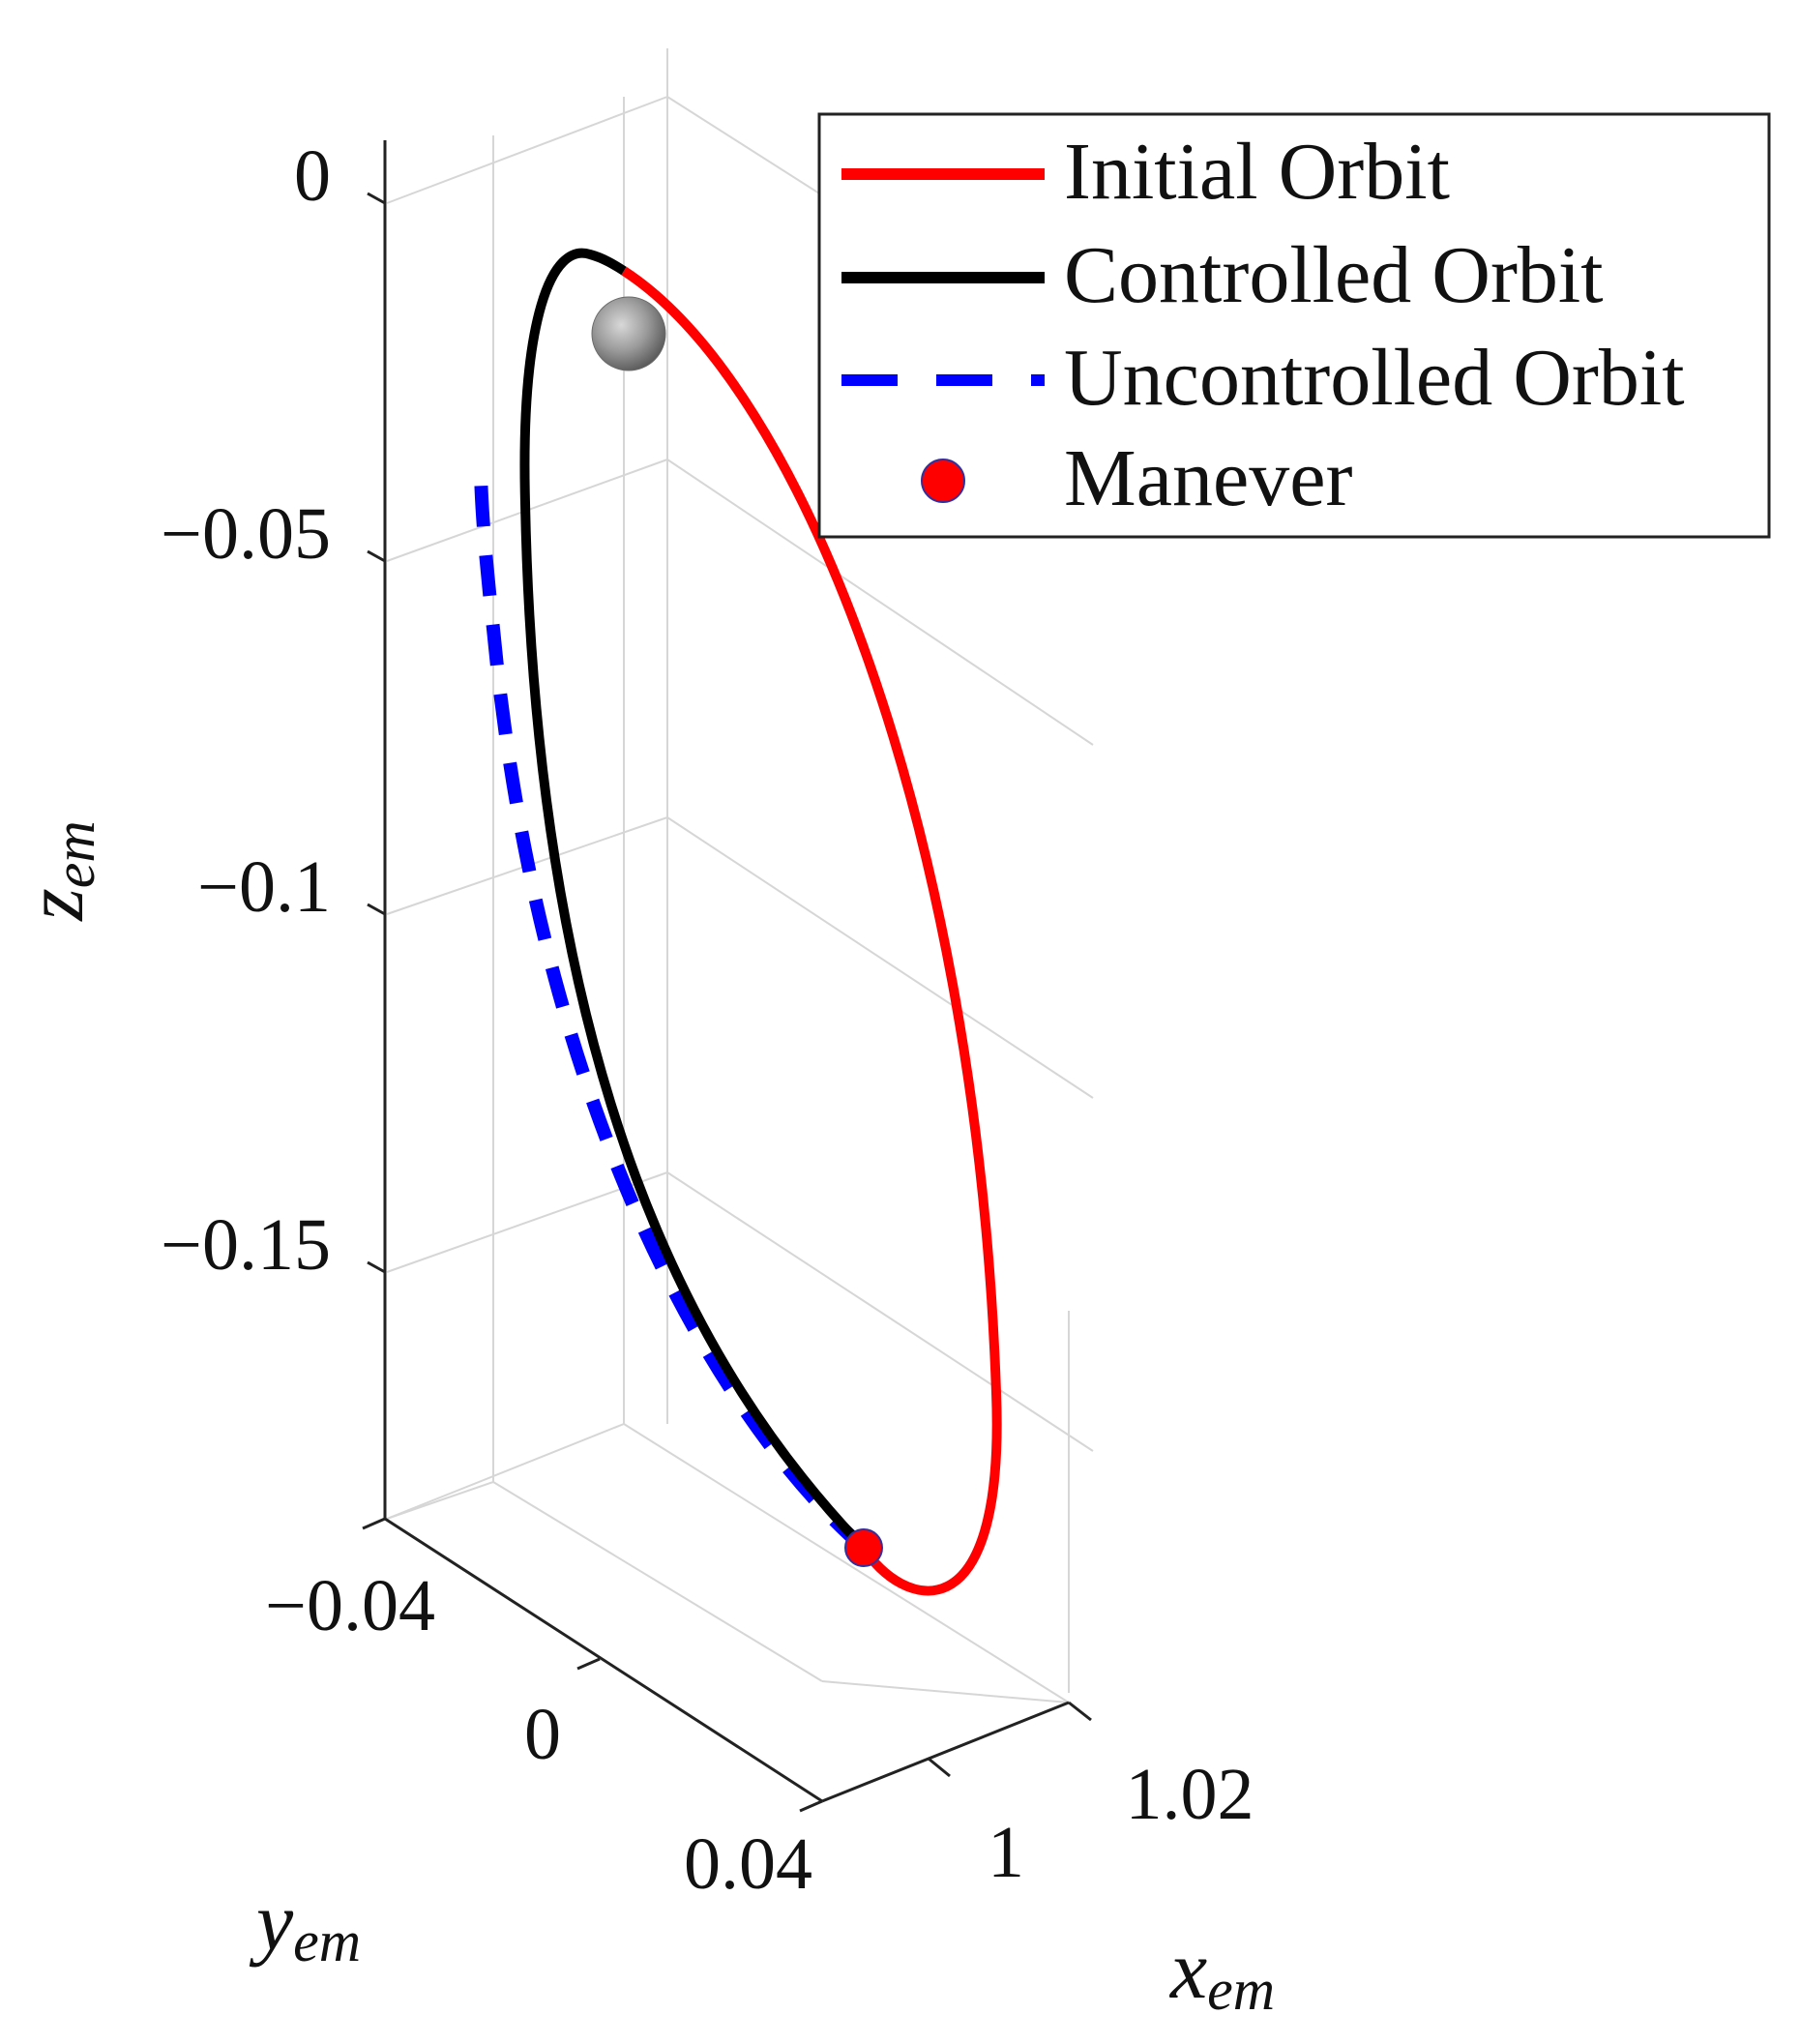 Image resolution: width=1800 pixels, height=2044 pixels. I want to click on legend-label: Manever, so click(1208, 478).